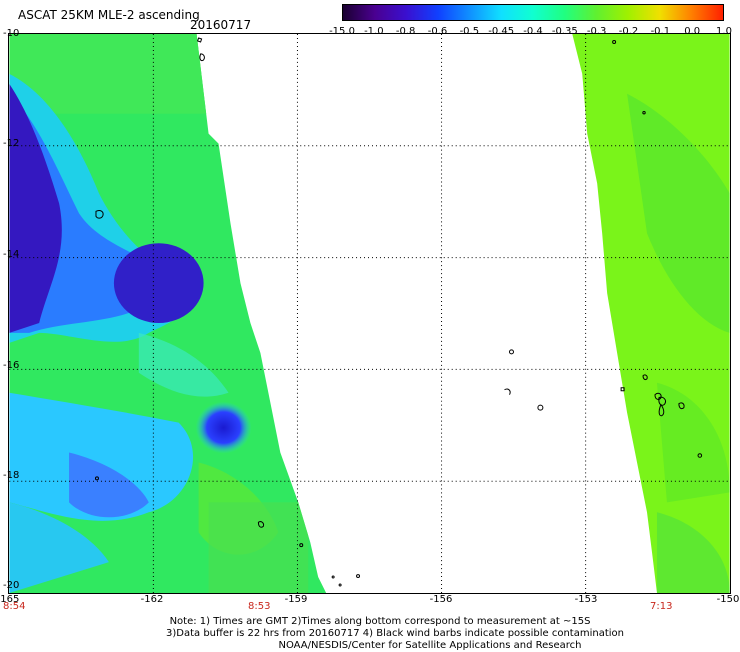  Describe the element at coordinates (109, 15) in the screenshot. I see `map-title: ASCAT 25KM MLE-2 ascending` at that location.